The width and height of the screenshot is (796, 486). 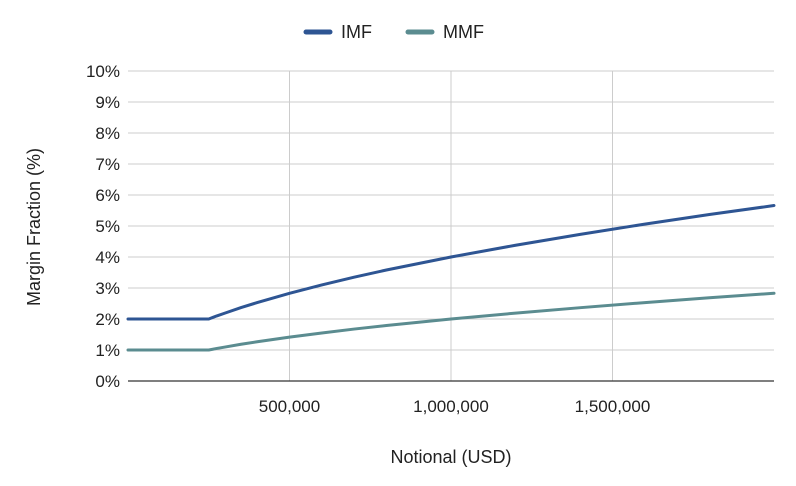 What do you see at coordinates (393, 32) in the screenshot?
I see `legend: IMF MMF` at bounding box center [393, 32].